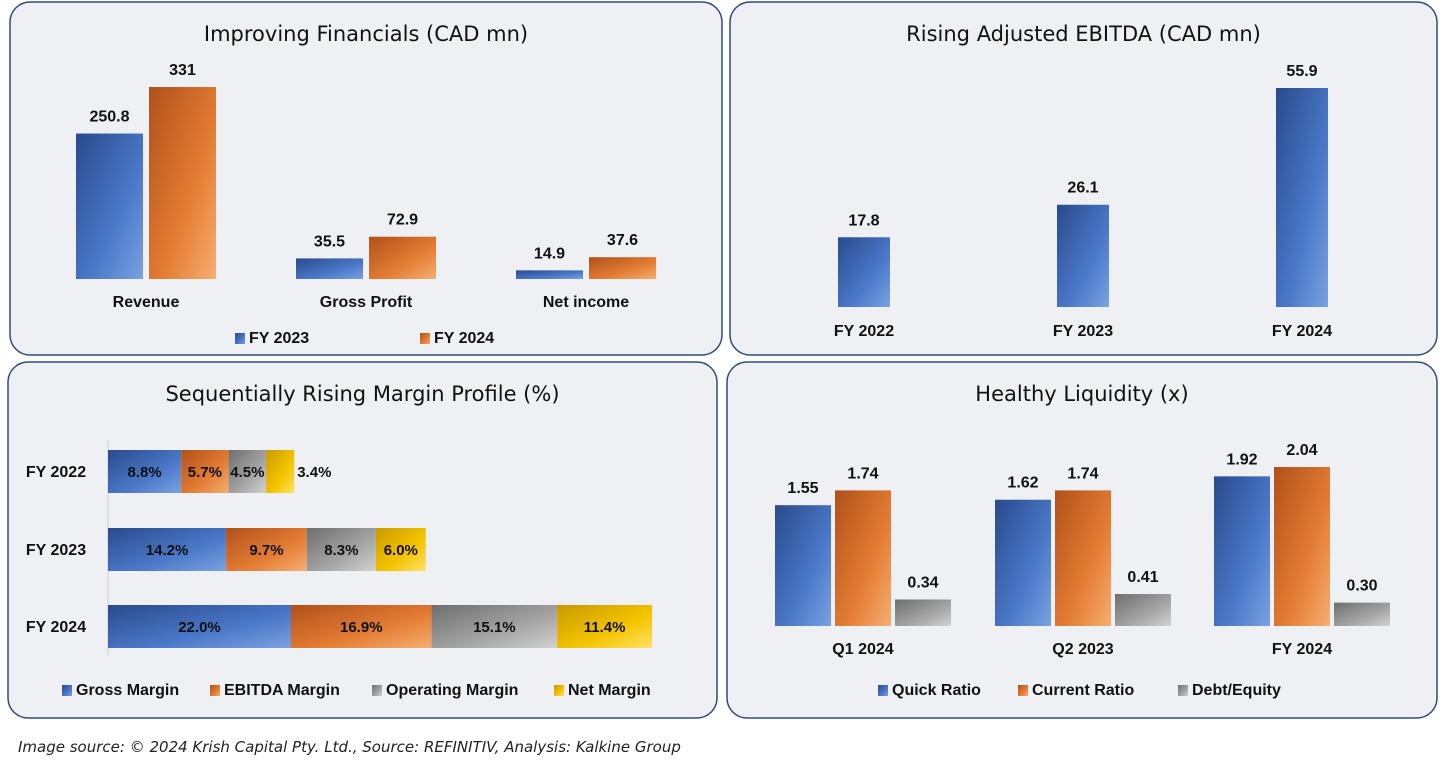 The width and height of the screenshot is (1445, 766). I want to click on legend-label: Net Margin, so click(609, 690).